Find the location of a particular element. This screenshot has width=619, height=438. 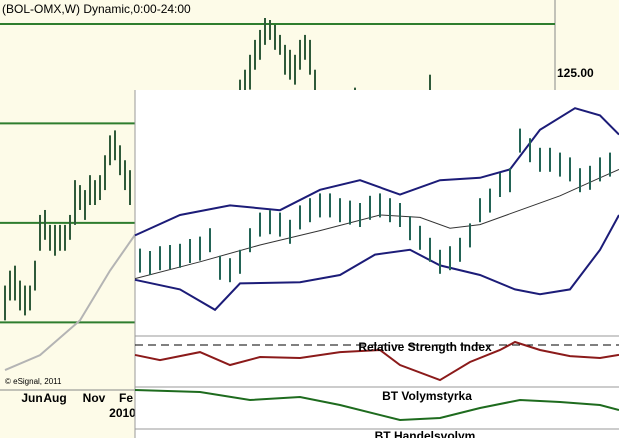

x-tick-label: Jun is located at coordinates (31, 398).